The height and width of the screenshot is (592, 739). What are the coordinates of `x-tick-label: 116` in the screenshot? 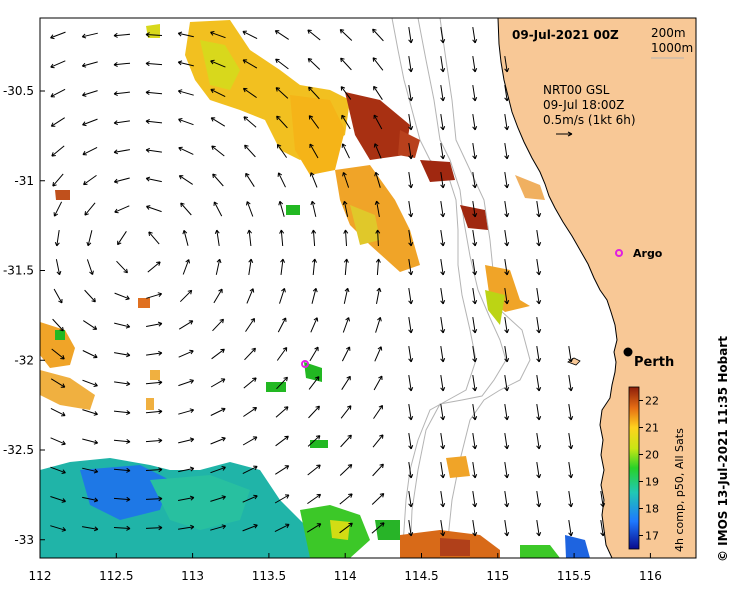 It's located at (650, 576).